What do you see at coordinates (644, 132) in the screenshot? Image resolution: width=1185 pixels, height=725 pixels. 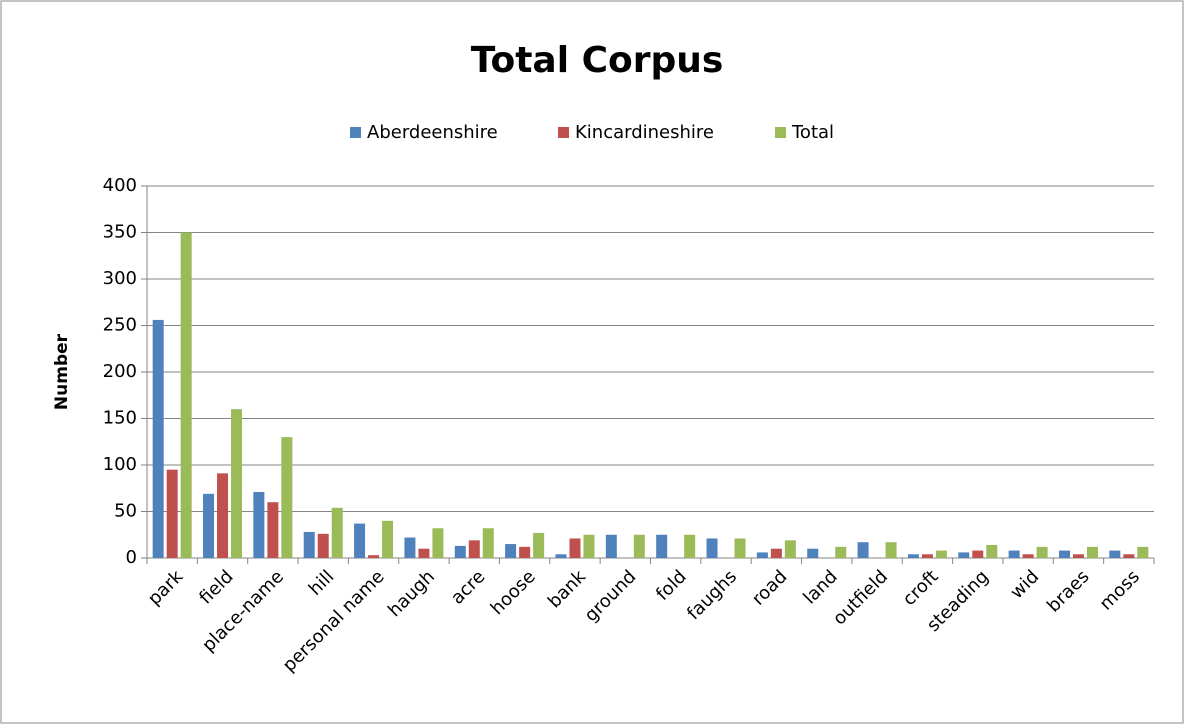 I see `legend-label: Kincardineshire` at bounding box center [644, 132].